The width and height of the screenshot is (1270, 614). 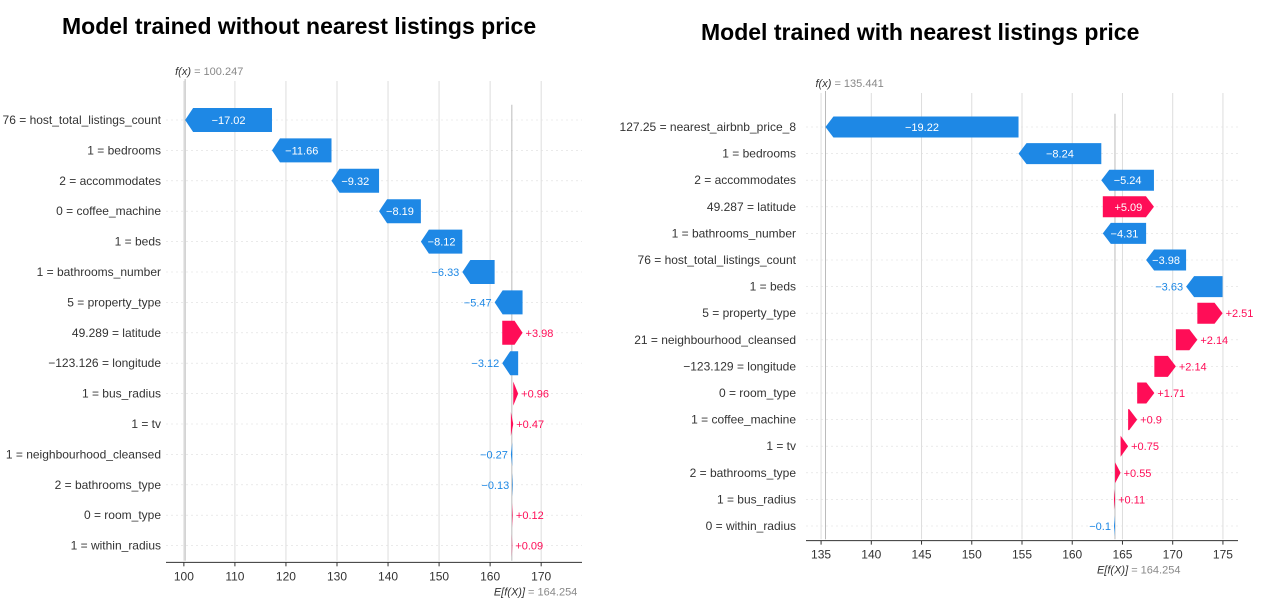 I want to click on value-label-11: −0.27, so click(x=494, y=455).